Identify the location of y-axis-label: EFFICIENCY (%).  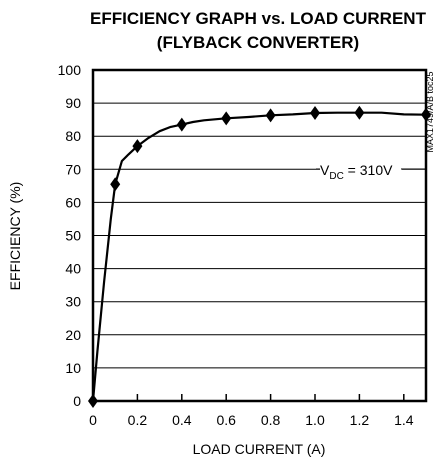
(15, 236).